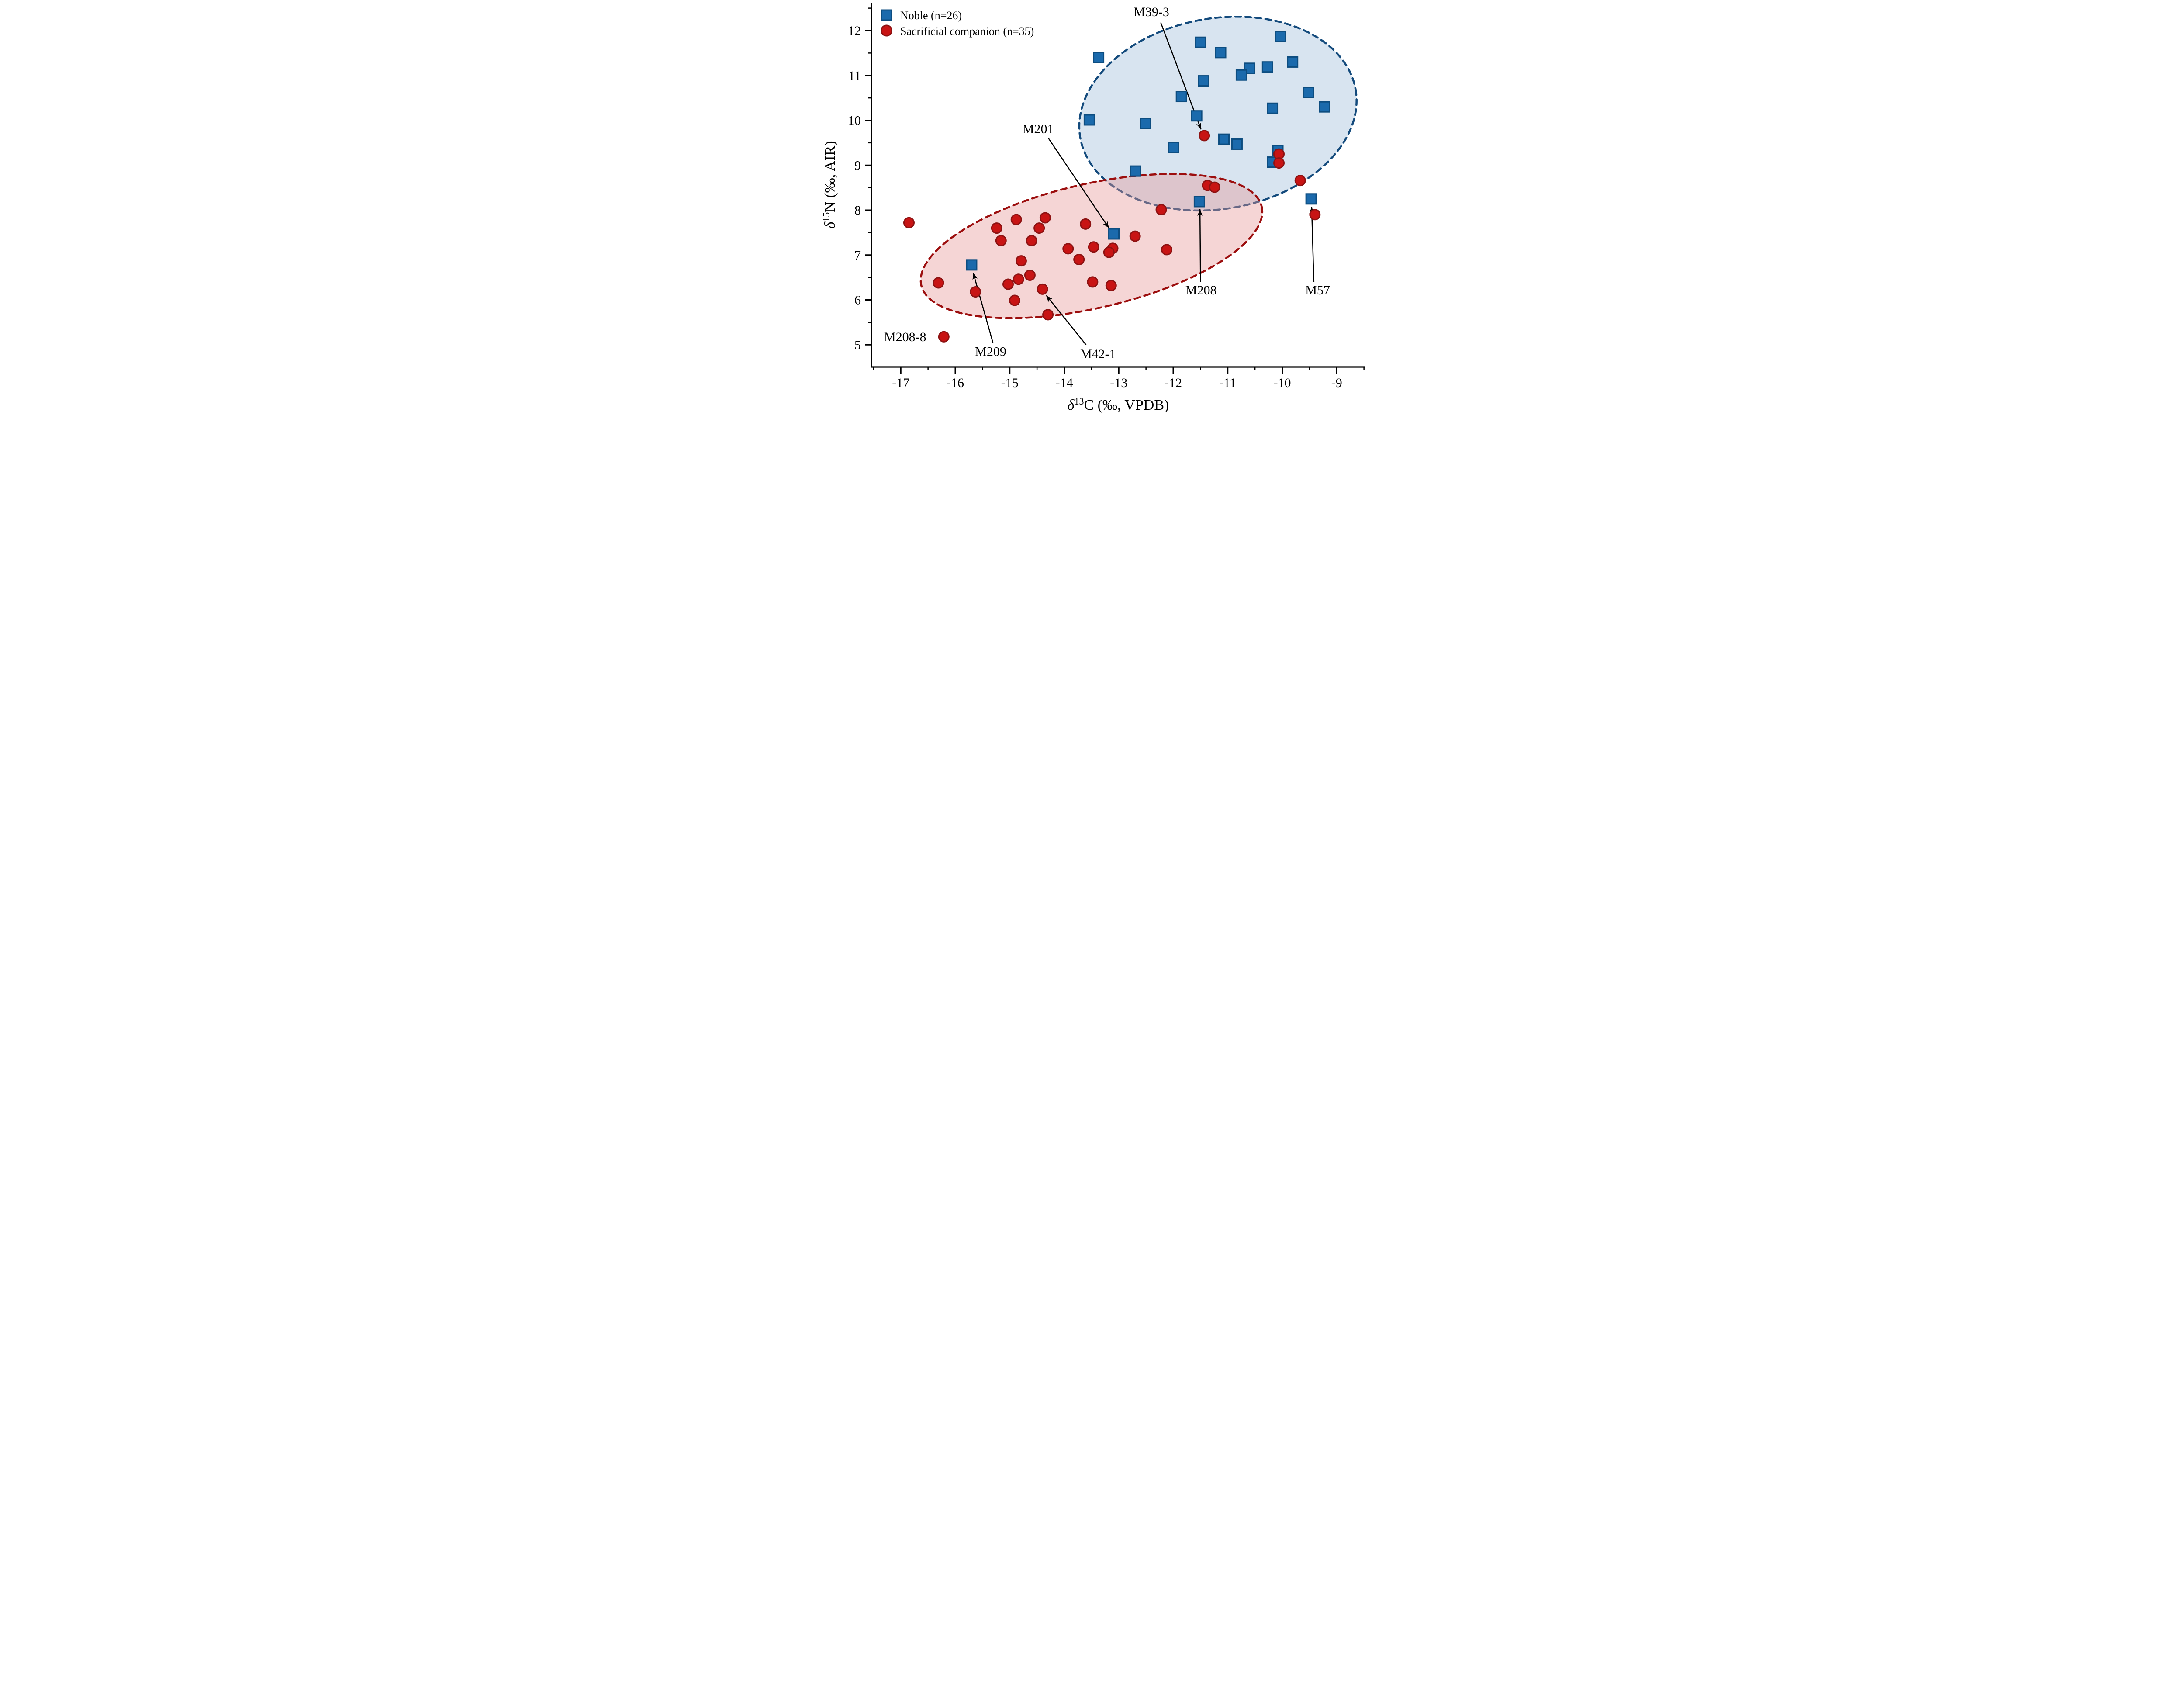 The image size is (2184, 1699). I want to click on group-axes, so click(1115, 188).